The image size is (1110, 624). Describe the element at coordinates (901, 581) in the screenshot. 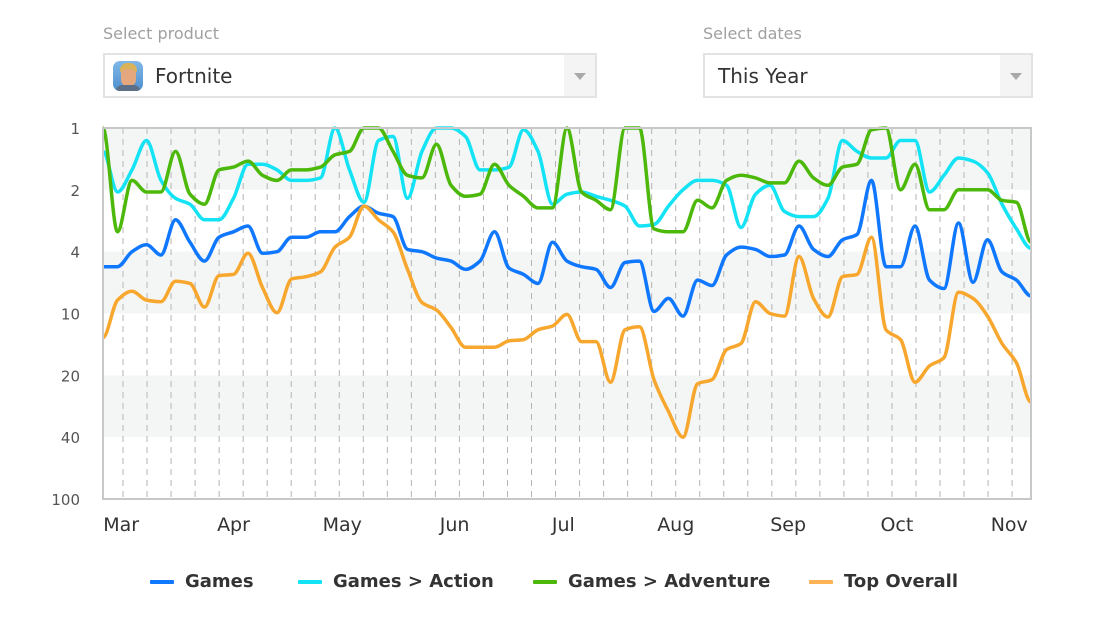

I see `legend-label: Top Overall` at that location.